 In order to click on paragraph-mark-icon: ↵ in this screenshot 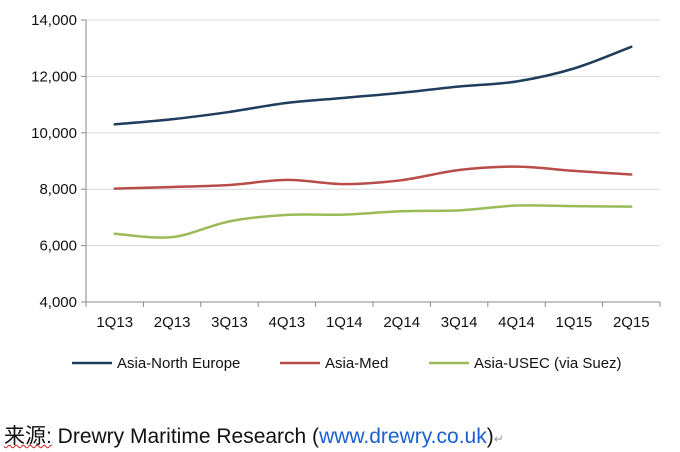, I will do `click(498, 439)`.